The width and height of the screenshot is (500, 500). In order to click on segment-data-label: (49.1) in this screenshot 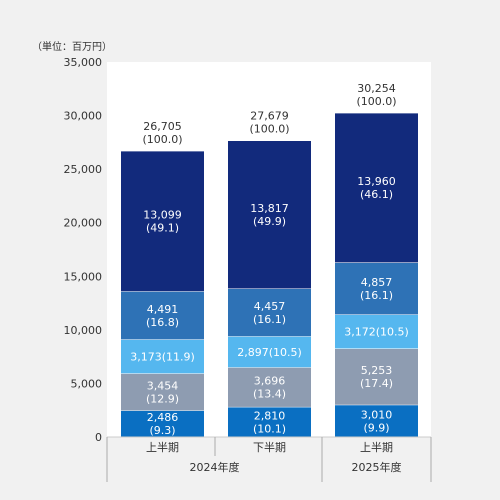, I will do `click(162, 228)`.